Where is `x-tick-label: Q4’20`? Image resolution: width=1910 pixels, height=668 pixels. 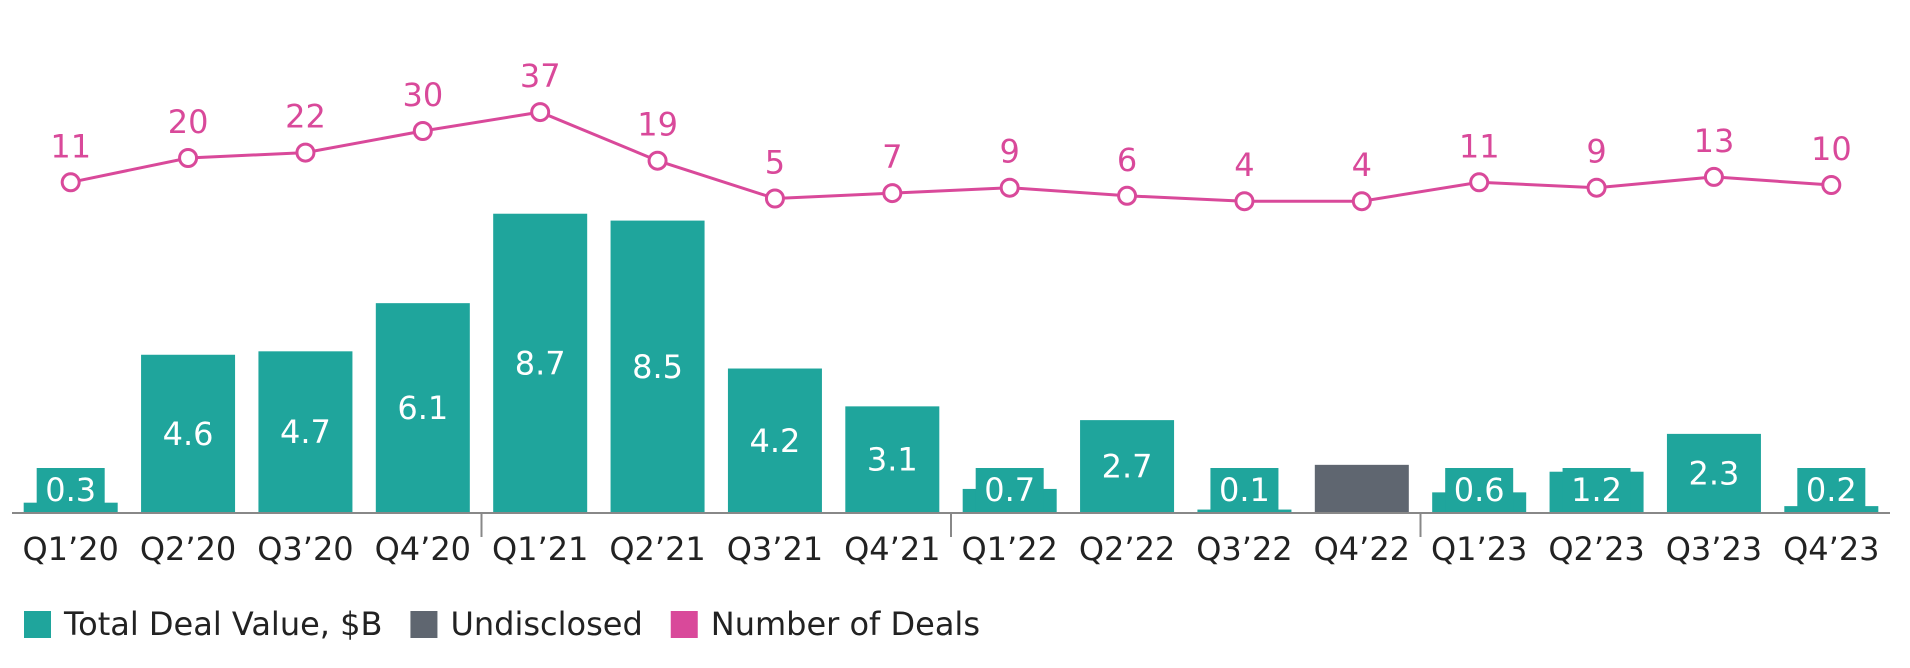
x-tick-label: Q4’20 is located at coordinates (423, 549).